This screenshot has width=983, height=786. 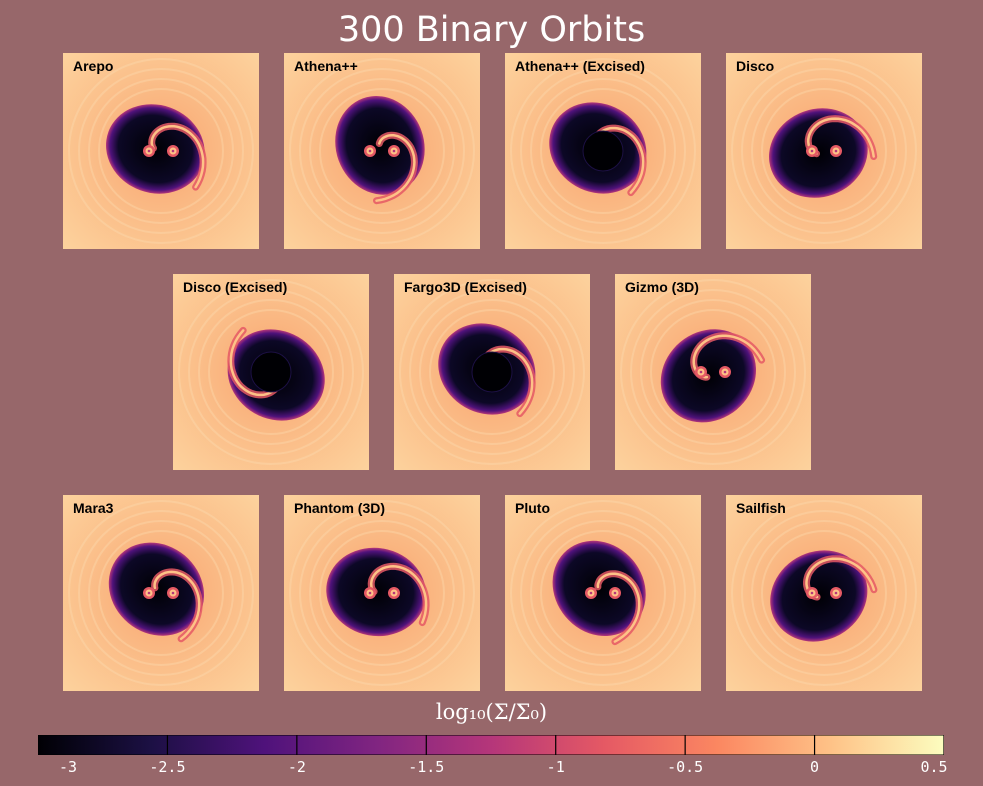 What do you see at coordinates (491, 30) in the screenshot?
I see `figure-title: 300 Binary Orbits` at bounding box center [491, 30].